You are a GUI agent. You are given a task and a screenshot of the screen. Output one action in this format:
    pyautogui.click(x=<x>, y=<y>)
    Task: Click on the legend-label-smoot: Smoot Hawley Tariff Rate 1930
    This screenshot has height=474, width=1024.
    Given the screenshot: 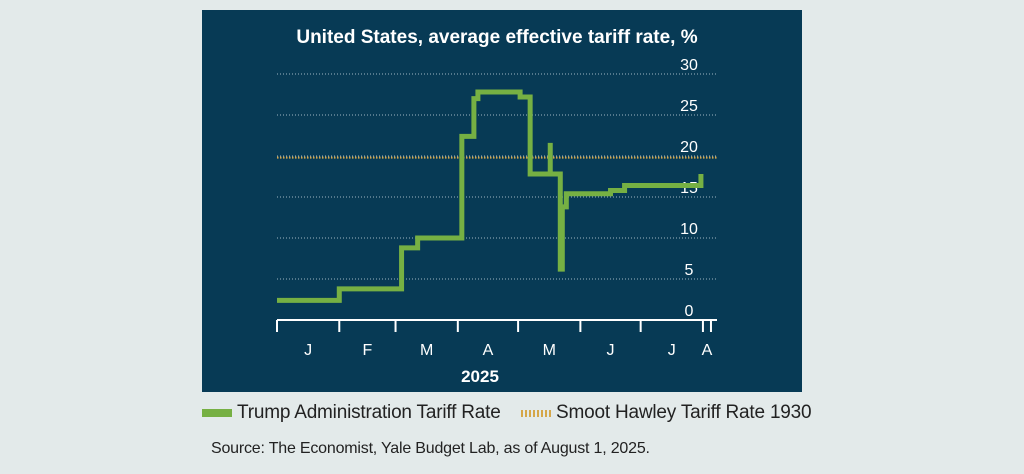 What is the action you would take?
    pyautogui.click(x=684, y=412)
    